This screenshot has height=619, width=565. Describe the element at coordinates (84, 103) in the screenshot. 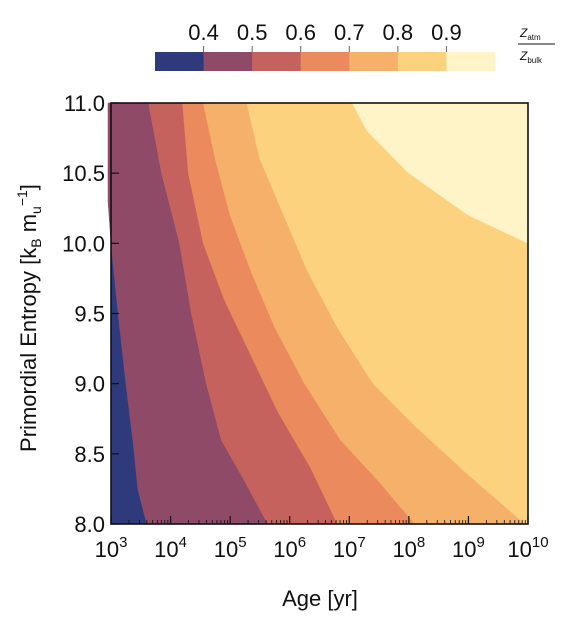

I see `y-tick-label: 11.0` at that location.